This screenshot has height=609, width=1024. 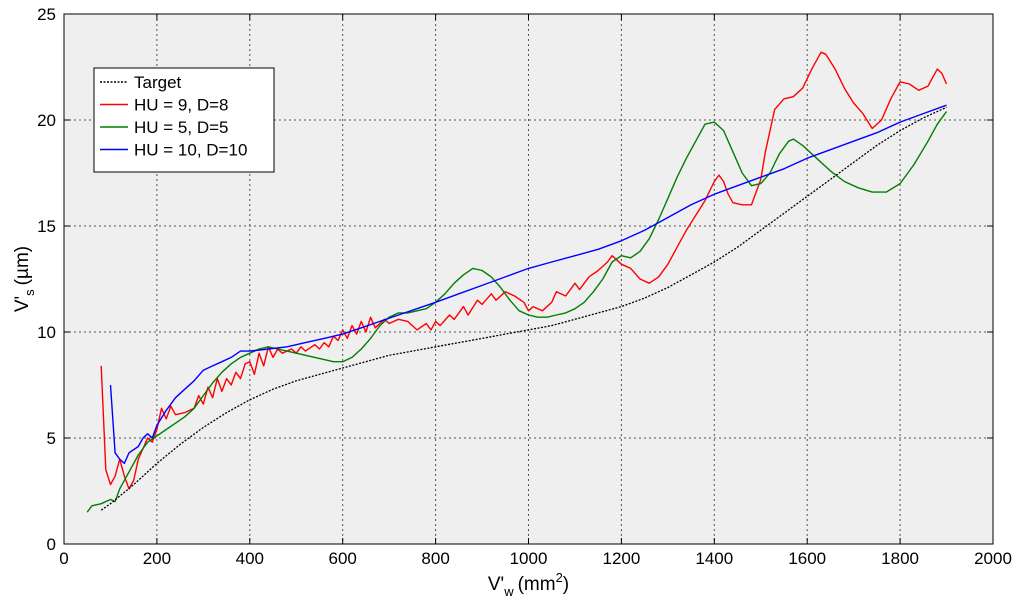 I want to click on x-tick-label: 1800, so click(x=900, y=558).